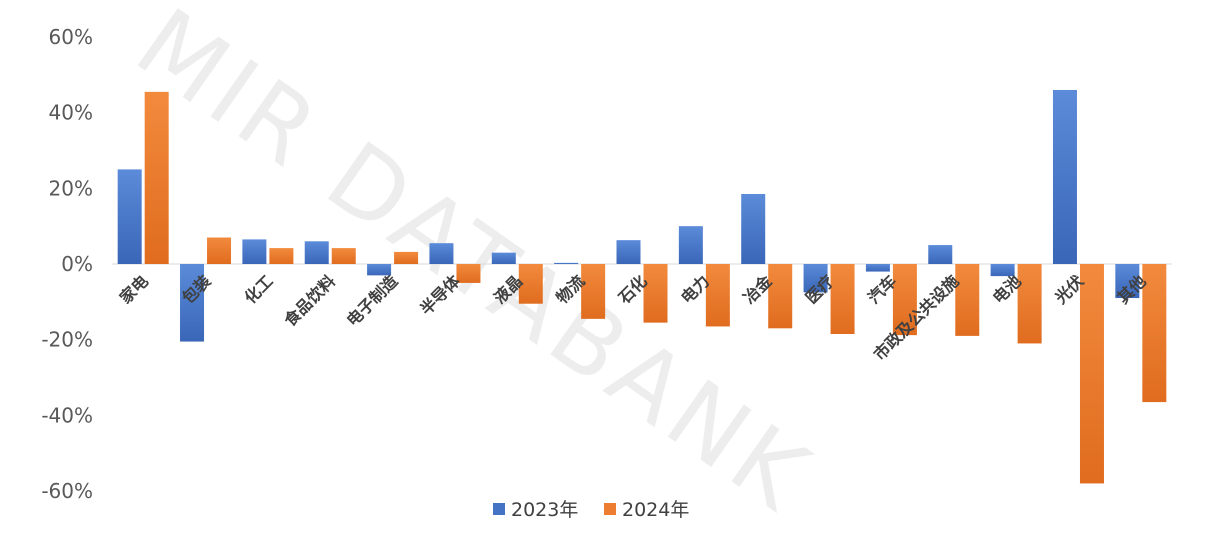 This screenshot has width=1210, height=552. Describe the element at coordinates (134, 289) in the screenshot. I see `category-label: 家电` at that location.